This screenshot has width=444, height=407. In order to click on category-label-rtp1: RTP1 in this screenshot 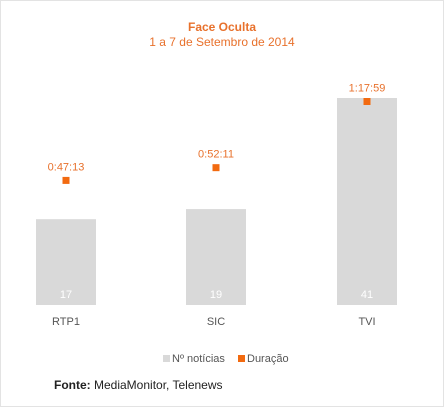, I will do `click(66, 322)`.